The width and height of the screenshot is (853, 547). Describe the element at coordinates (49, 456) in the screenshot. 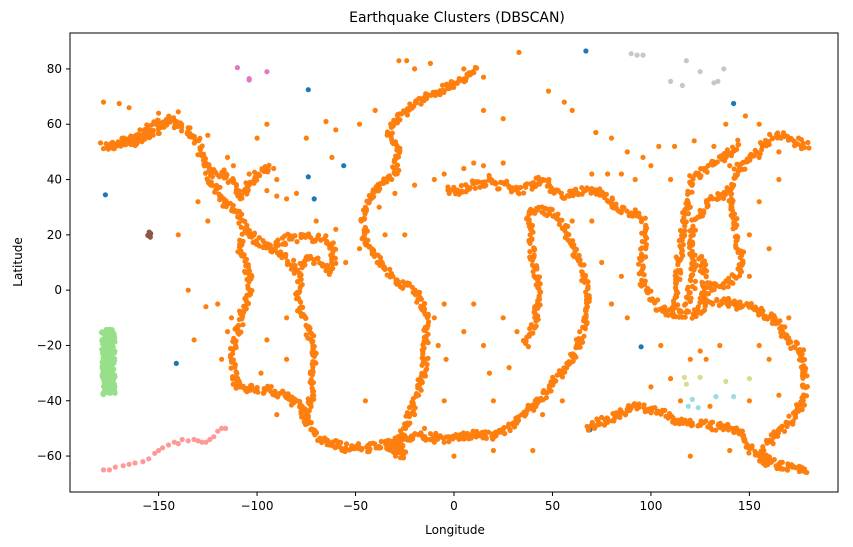

I see `y-tick-label: −60` at that location.